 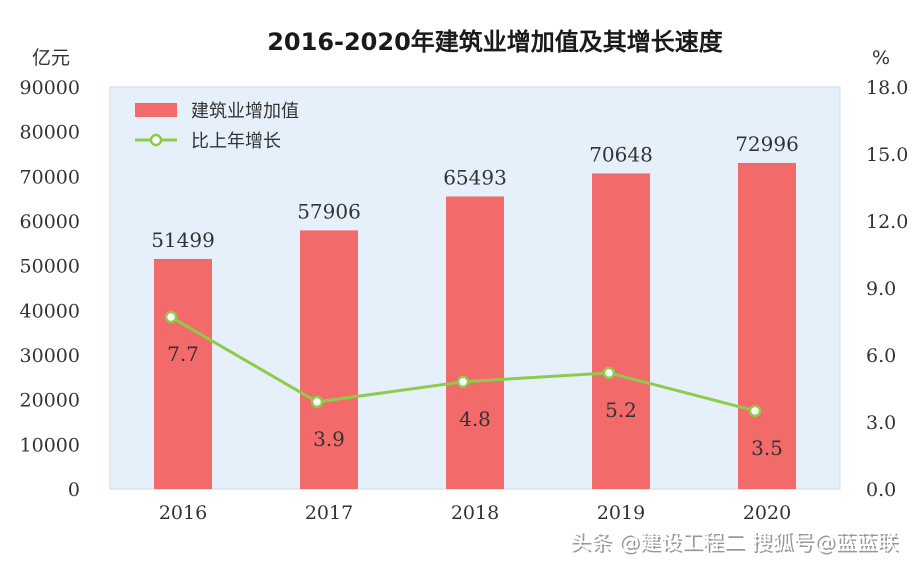 What do you see at coordinates (475, 419) in the screenshot?
I see `line-value-label: 4.8` at bounding box center [475, 419].